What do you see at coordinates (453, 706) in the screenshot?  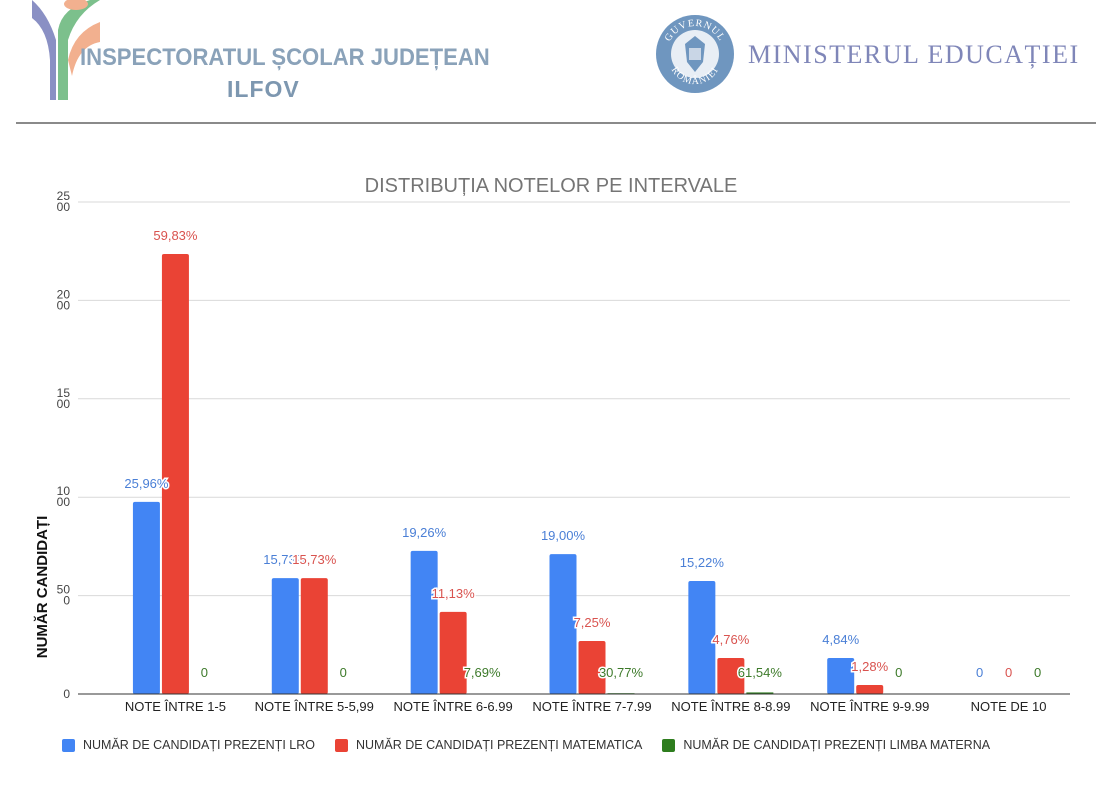 I see `x-tick-label: NOTE ÎNTRE 6-6.99` at bounding box center [453, 706].